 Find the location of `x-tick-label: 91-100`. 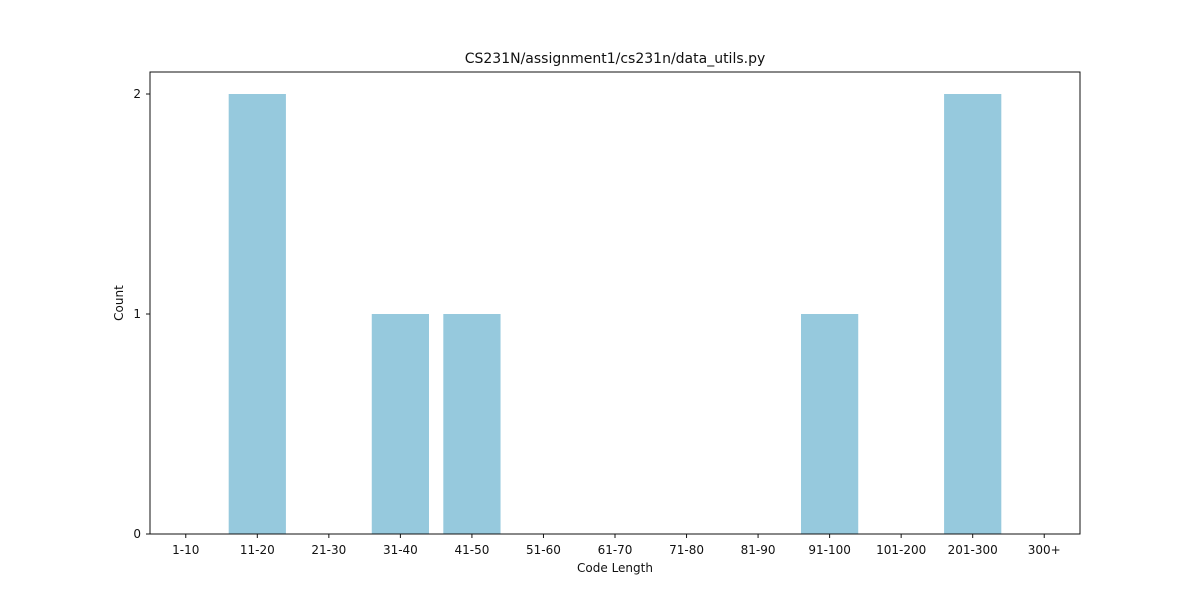

x-tick-label: 91-100 is located at coordinates (829, 550).